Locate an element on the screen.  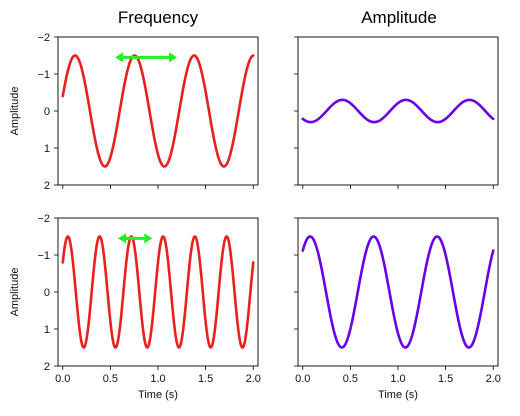
panel-top-right is located at coordinates (396, 112).